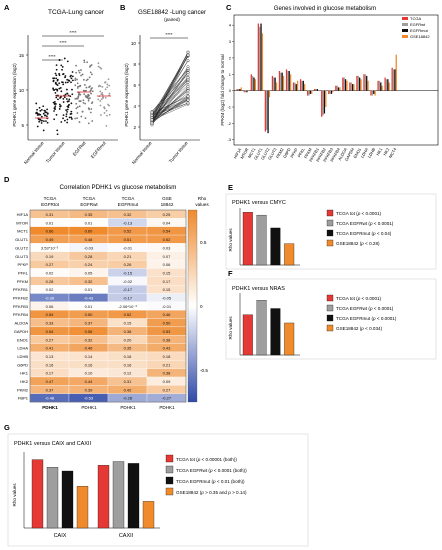 Image resolution: width=442 pixels, height=550 pixels. I want to click on legend-label: TCGA tot (p < 0.00001 (both)), so click(206, 459).